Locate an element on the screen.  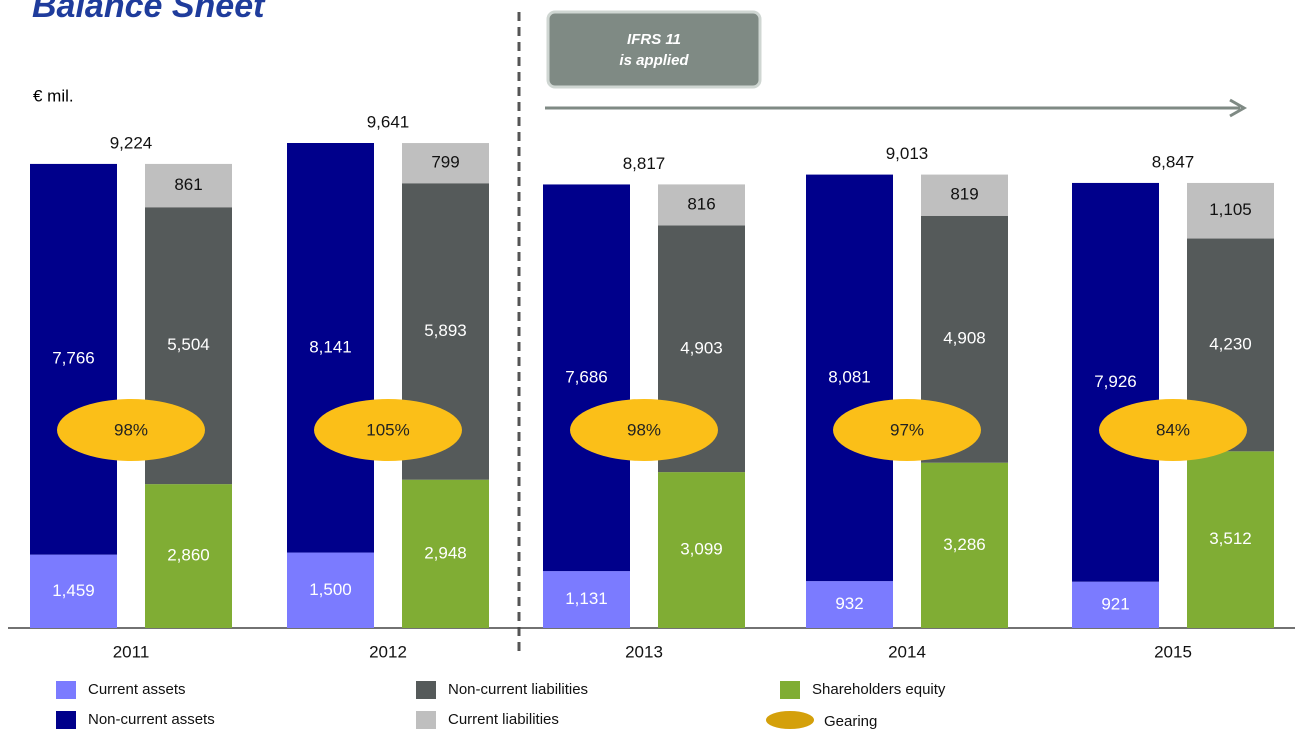
value-label: 1,131 is located at coordinates (586, 598).